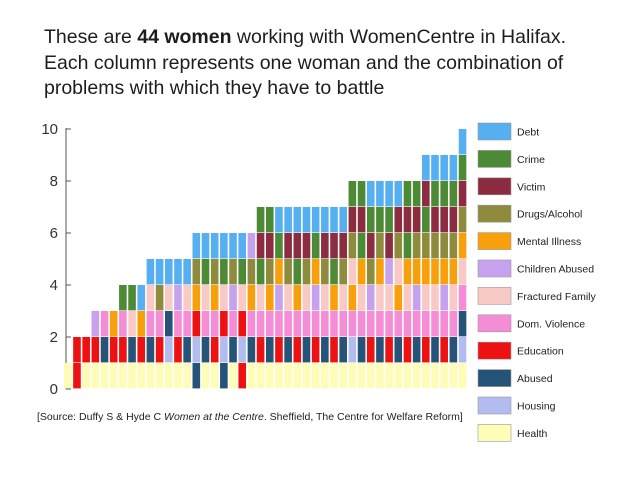  What do you see at coordinates (512, 433) in the screenshot?
I see `legend-item-health: Health` at bounding box center [512, 433].